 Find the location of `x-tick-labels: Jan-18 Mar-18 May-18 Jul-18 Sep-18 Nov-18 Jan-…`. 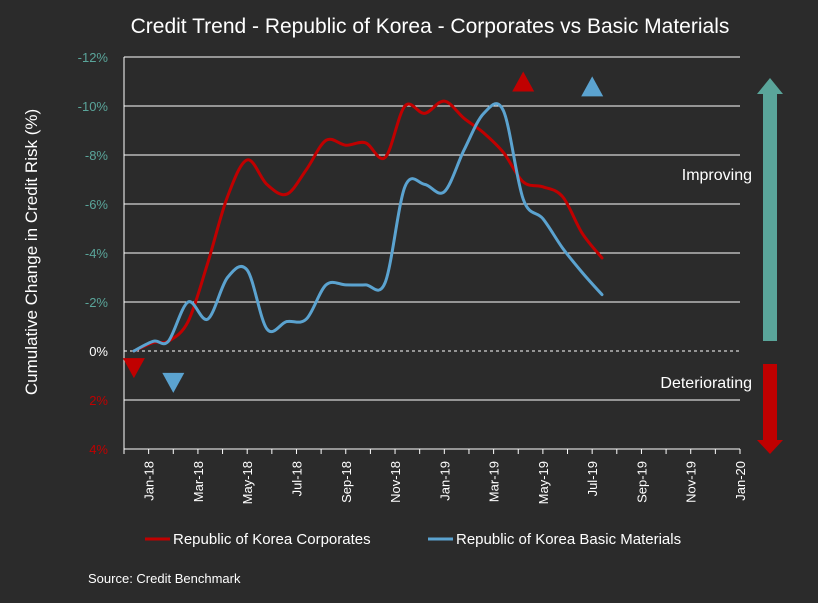

x-tick-labels: Jan-18 Mar-18 May-18 Jul-18 Sep-18 Nov-18 Jan-… is located at coordinates (435, 476).